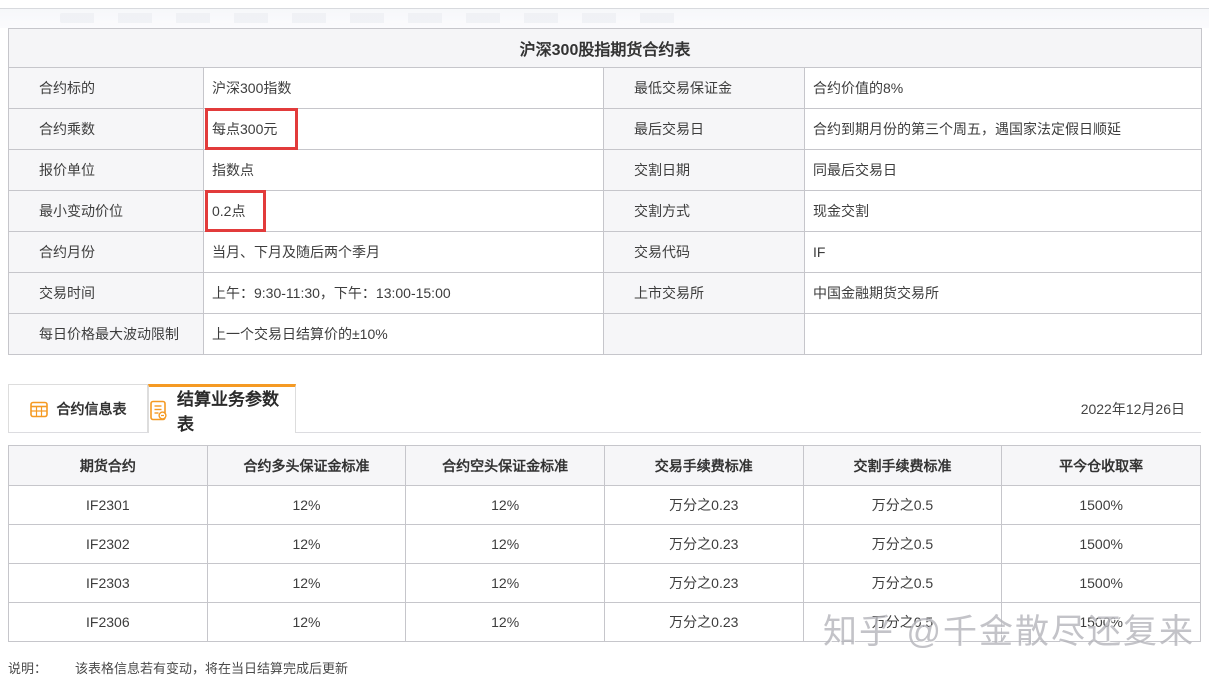 This screenshot has width=1209, height=682. What do you see at coordinates (106, 334) in the screenshot?
I see `spec-label: 每日价格最大波动限制` at bounding box center [106, 334].